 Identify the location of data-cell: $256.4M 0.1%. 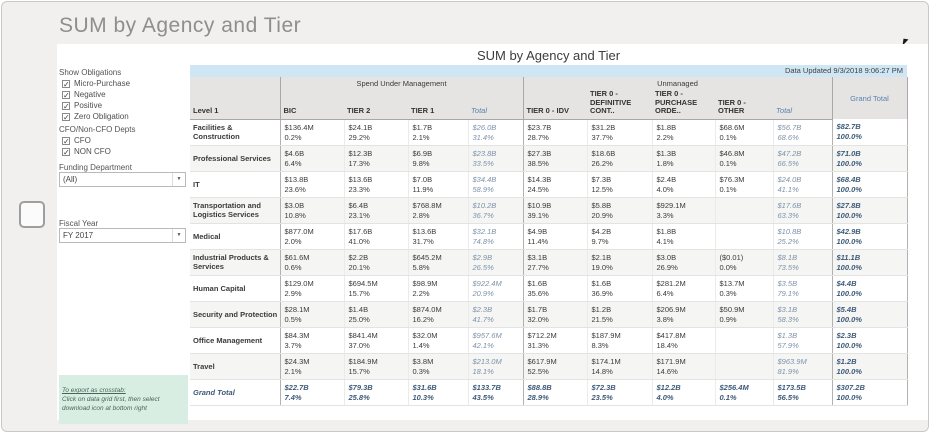
(744, 392).